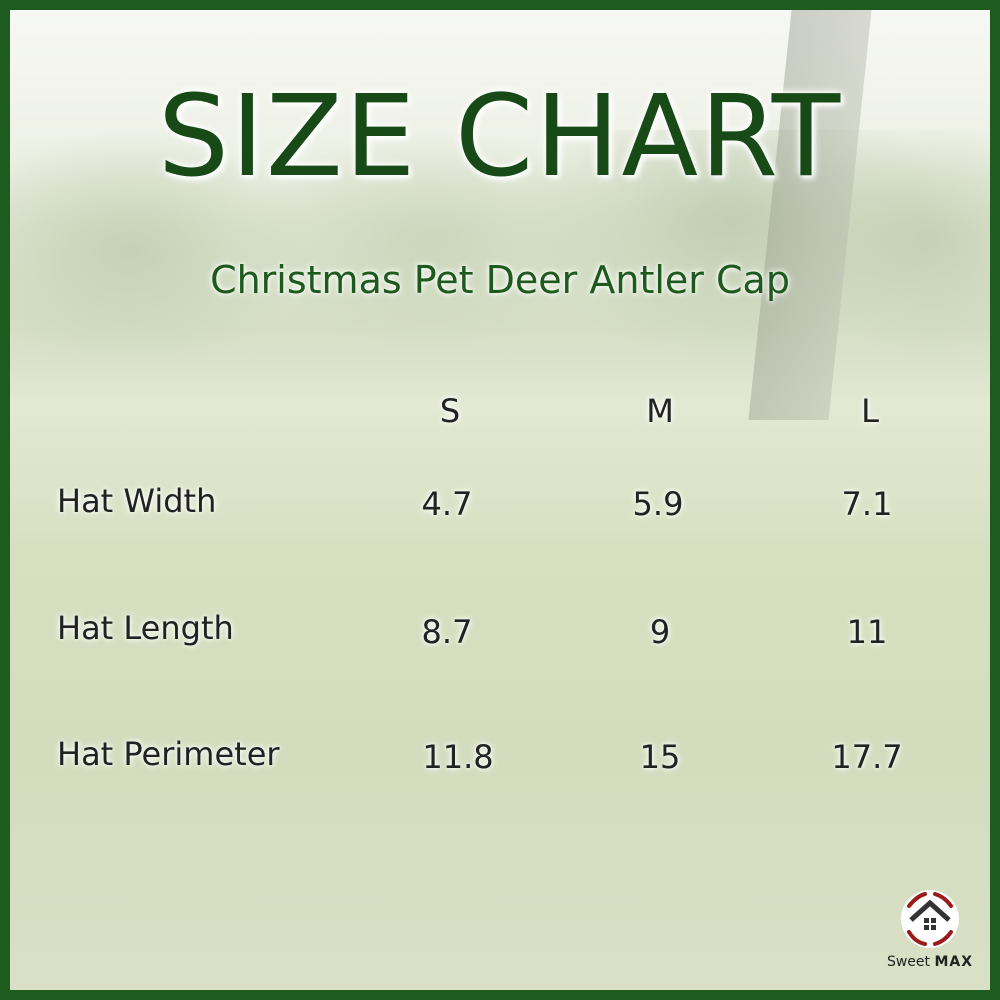 The image size is (1000, 1000). I want to click on table-cell: 4.7, so click(447, 504).